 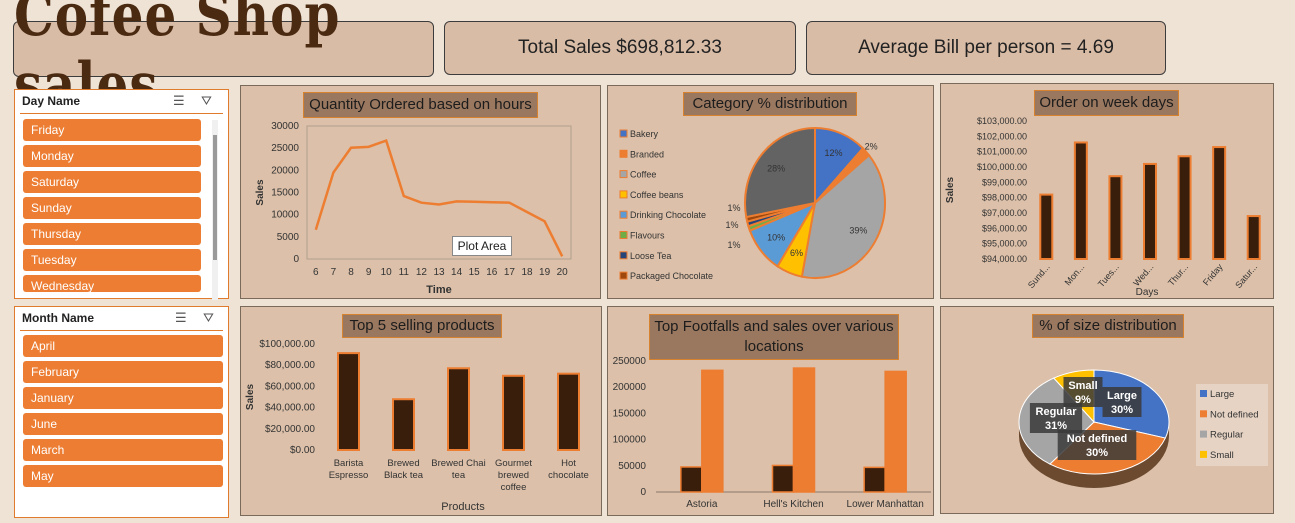 What do you see at coordinates (123, 398) in the screenshot?
I see `slicer-item-january: January` at bounding box center [123, 398].